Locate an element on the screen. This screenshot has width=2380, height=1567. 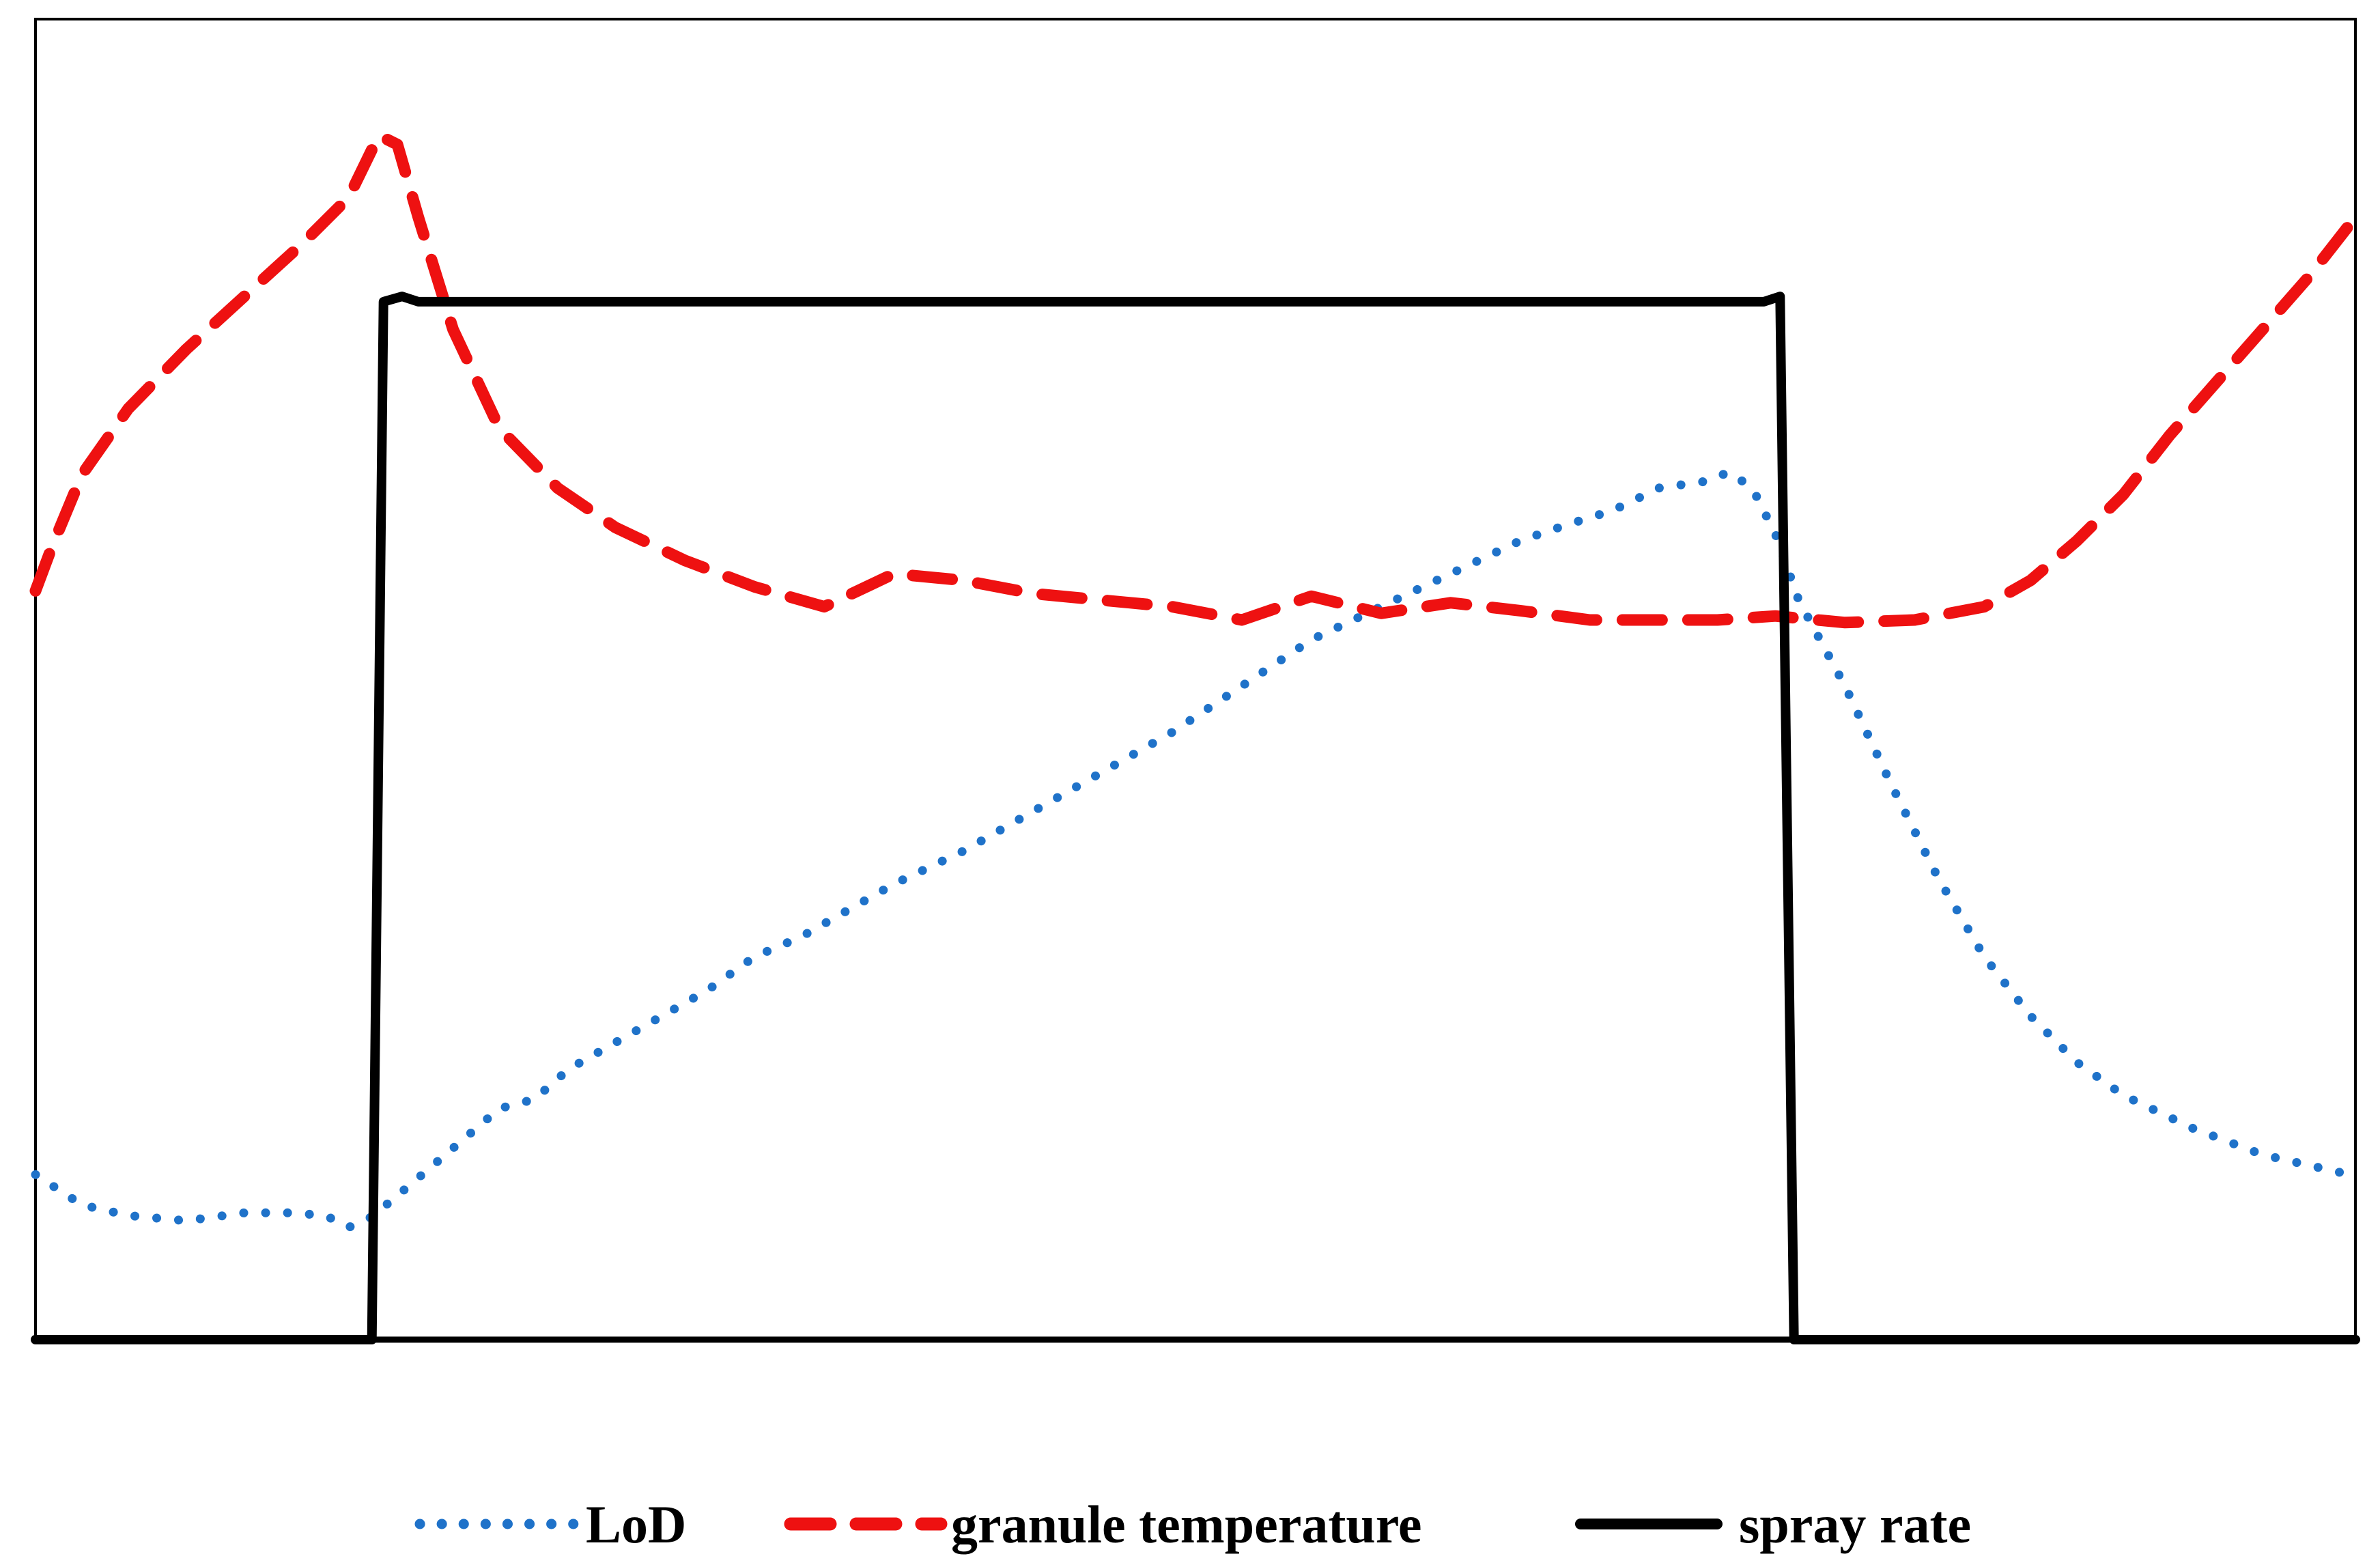
legend: LoD granule temperature spray rate is located at coordinates (1192, 1524).